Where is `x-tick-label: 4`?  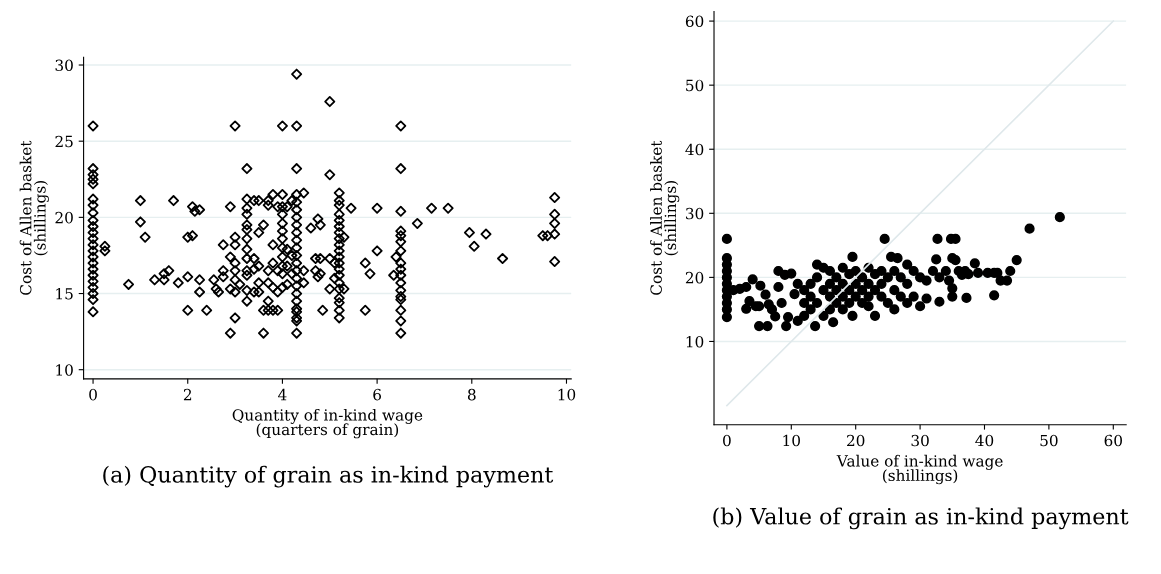
x-tick-label: 4 is located at coordinates (282, 394).